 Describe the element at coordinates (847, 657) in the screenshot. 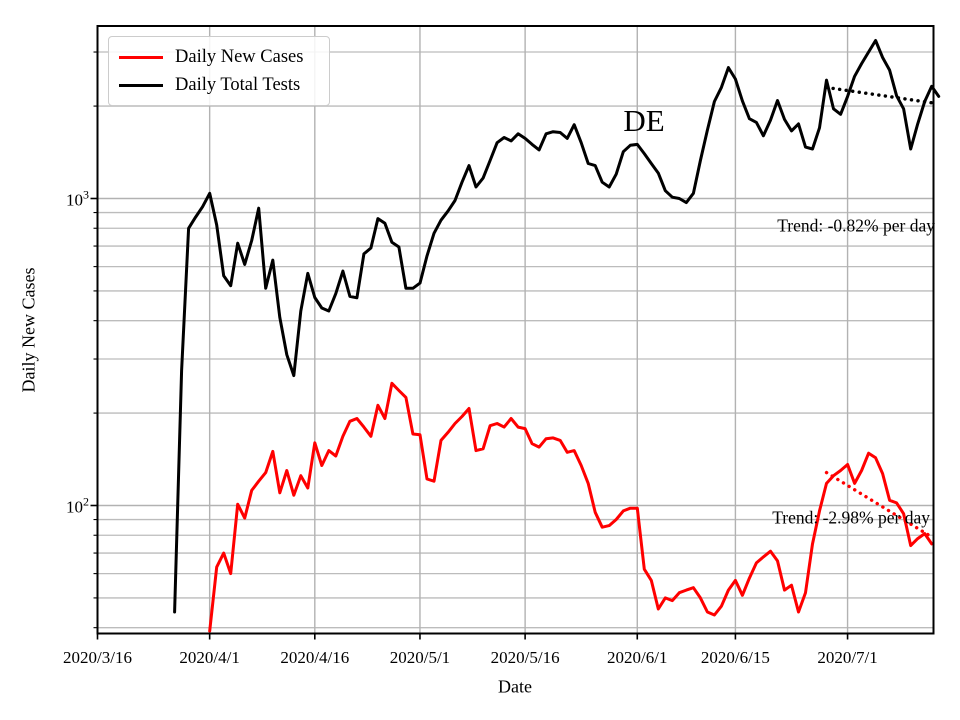

I see `x-tick-label: 2020/7/1` at that location.